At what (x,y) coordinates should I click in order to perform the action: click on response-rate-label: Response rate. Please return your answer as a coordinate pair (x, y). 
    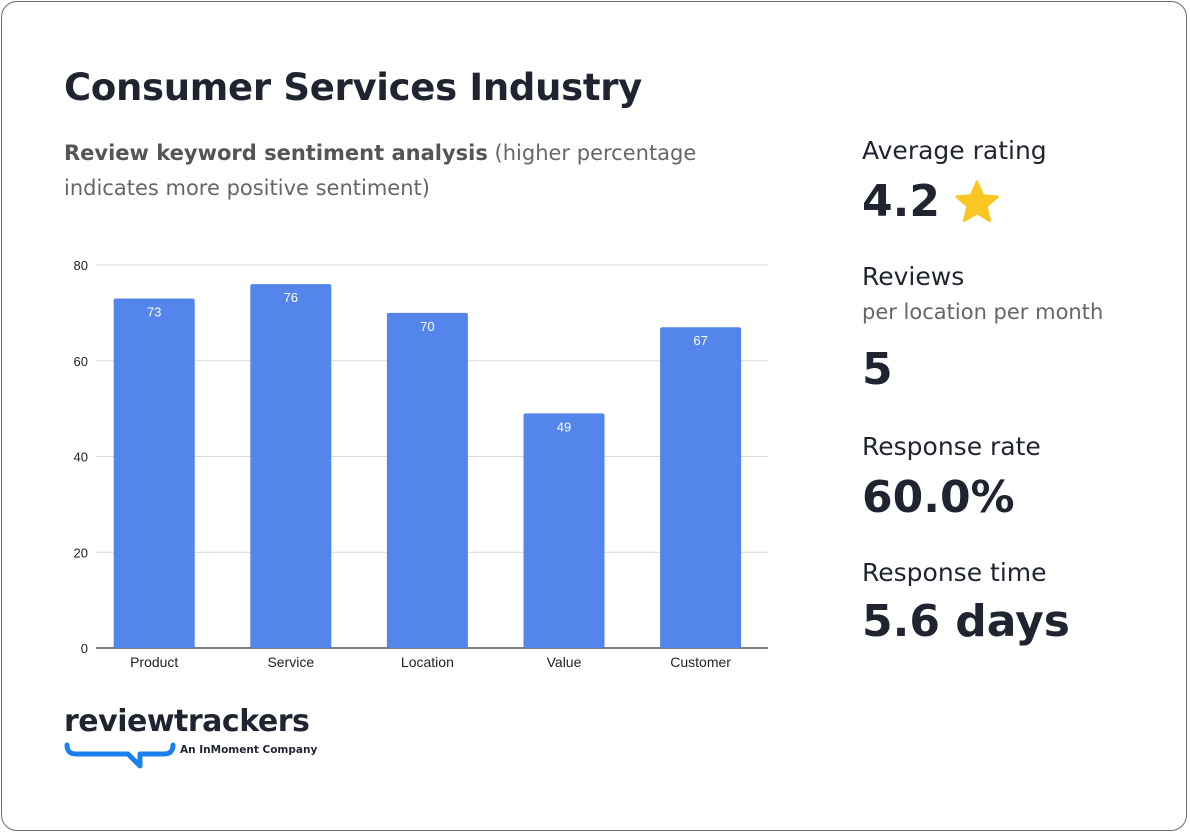
    Looking at the image, I should click on (951, 446).